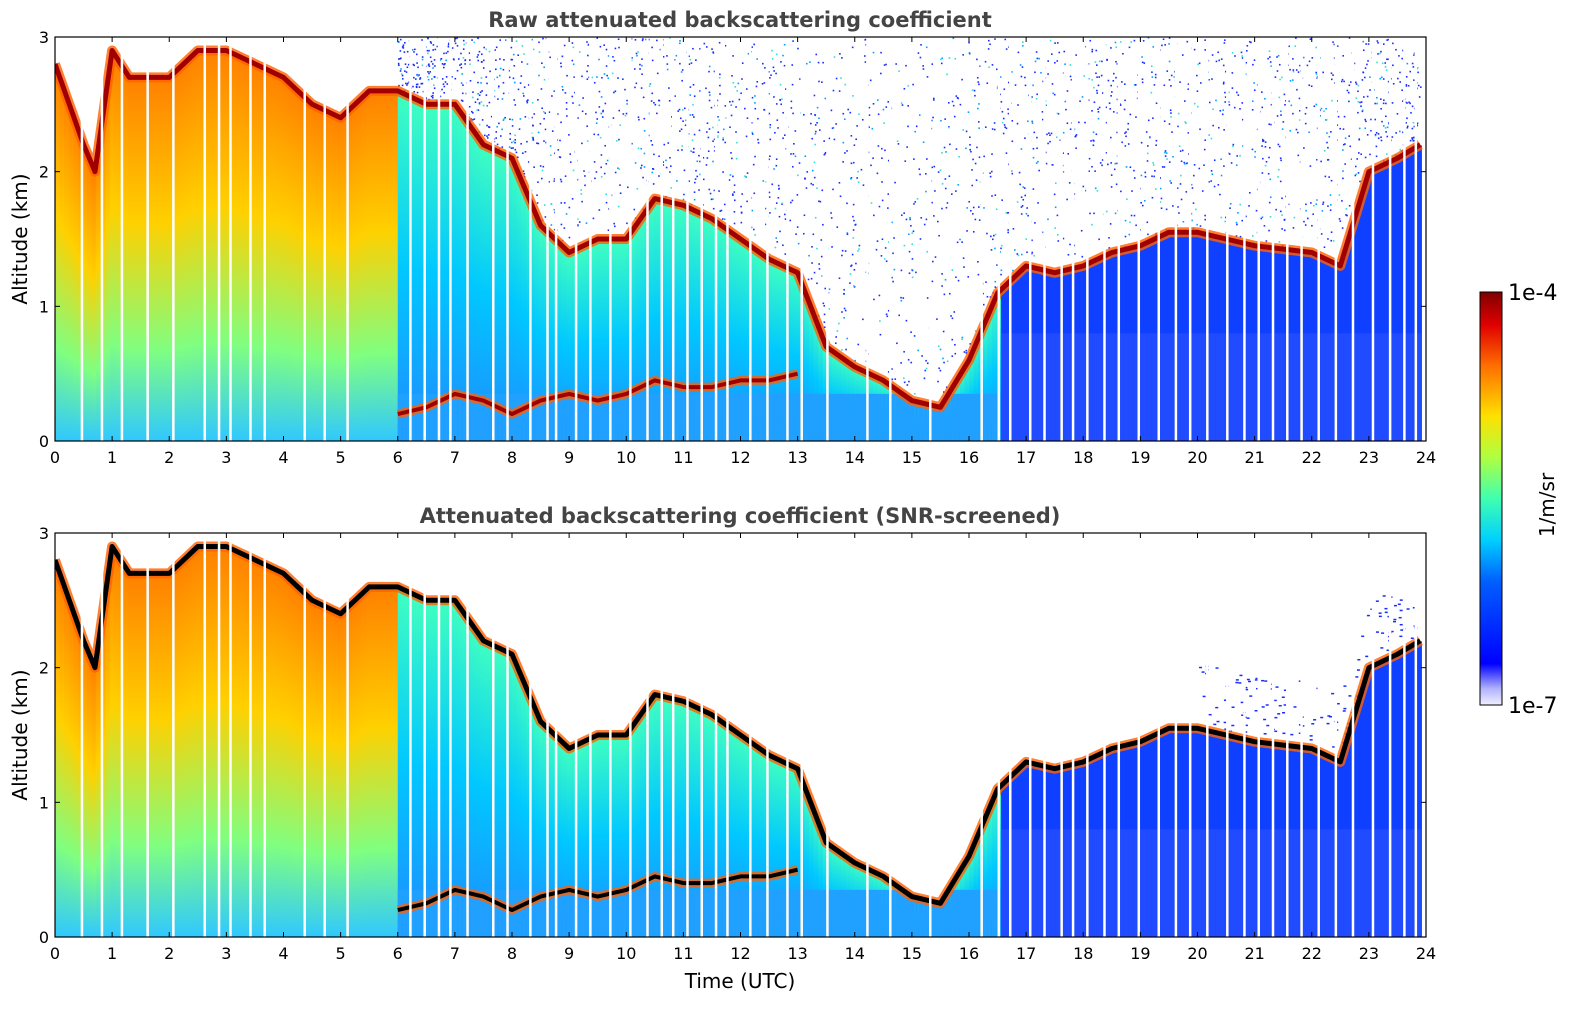 Image resolution: width=1595 pixels, height=1020 pixels. Describe the element at coordinates (626, 953) in the screenshot. I see `x-tick-label: 10` at that location.